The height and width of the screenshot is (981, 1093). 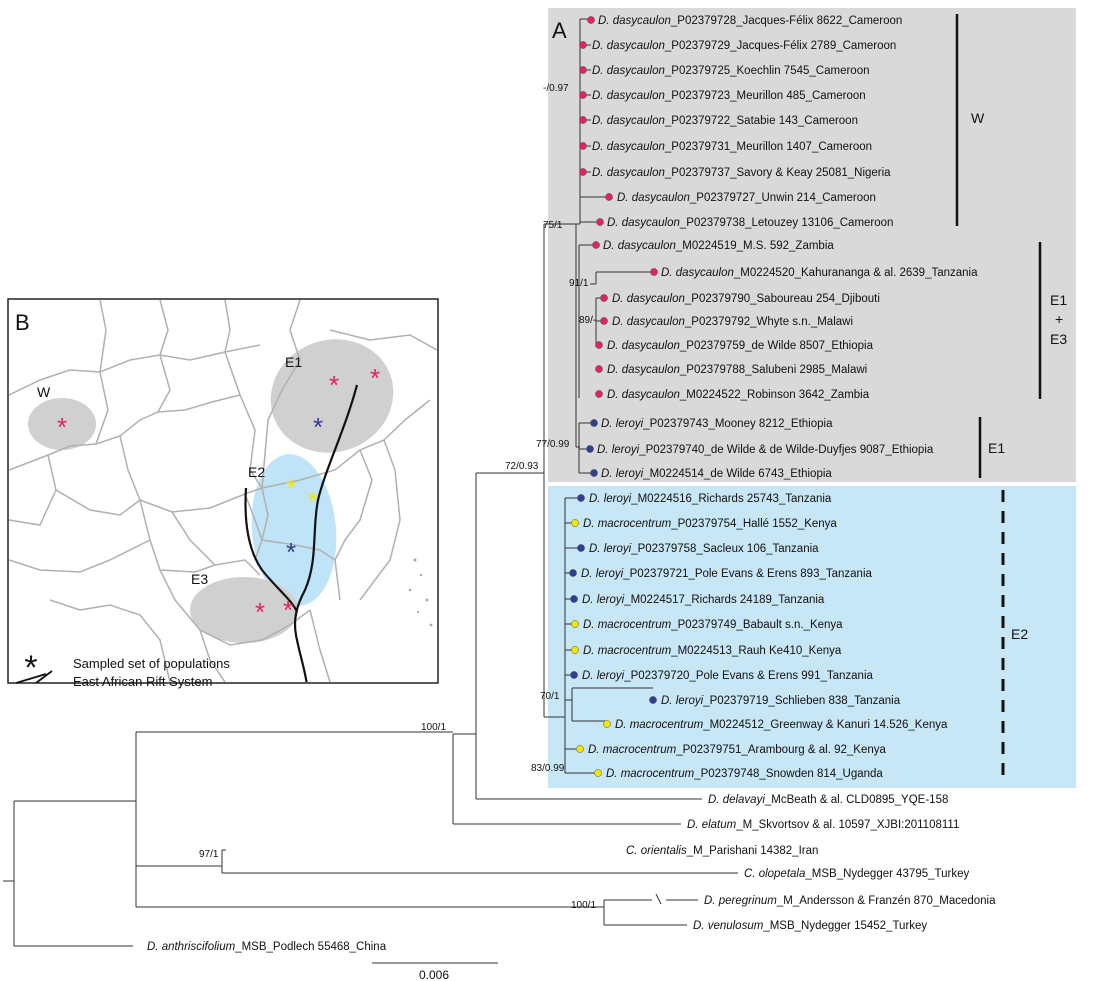 What do you see at coordinates (1059, 319) in the screenshot?
I see `clade-label-plus: +` at bounding box center [1059, 319].